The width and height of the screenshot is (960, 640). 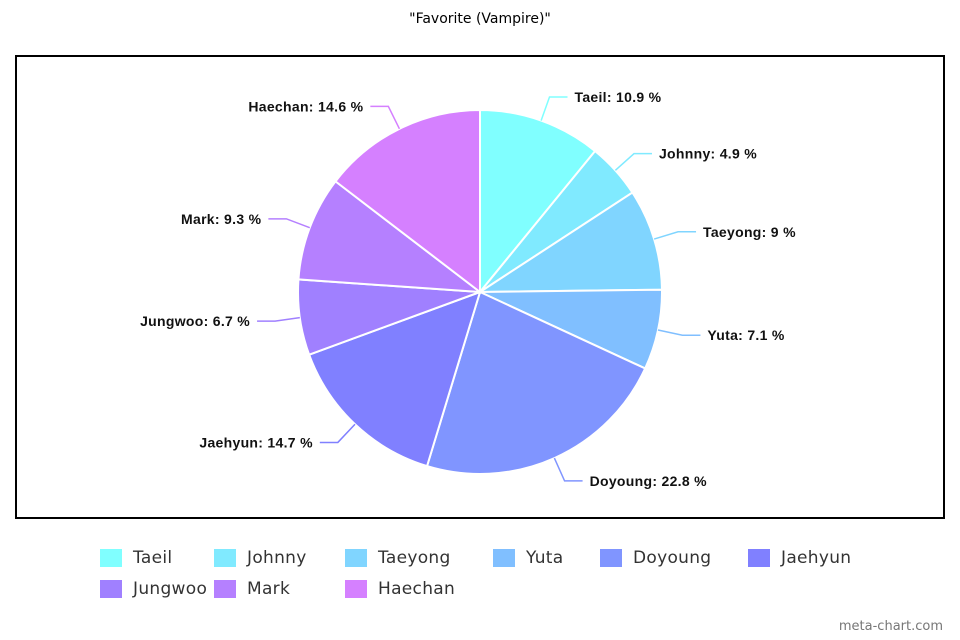 What do you see at coordinates (417, 589) in the screenshot?
I see `legend-label: Haechan` at bounding box center [417, 589].